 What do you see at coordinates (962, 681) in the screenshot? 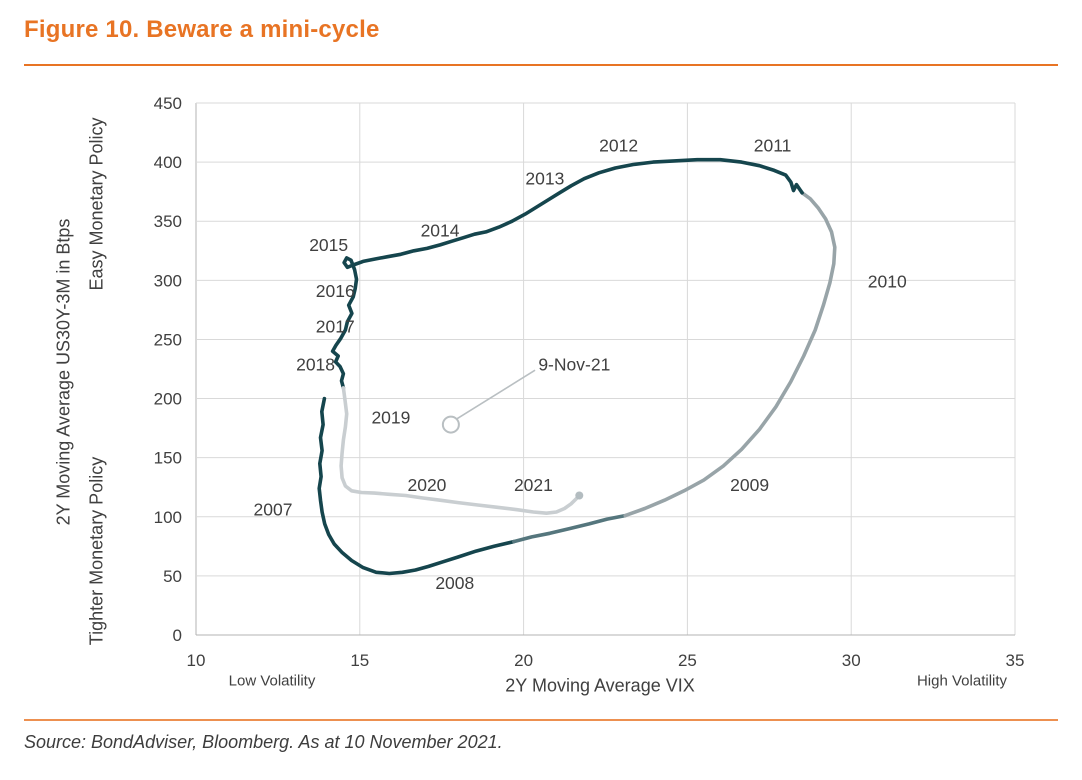
I see `x-axis-sublabel-high: High Volatility` at bounding box center [962, 681].